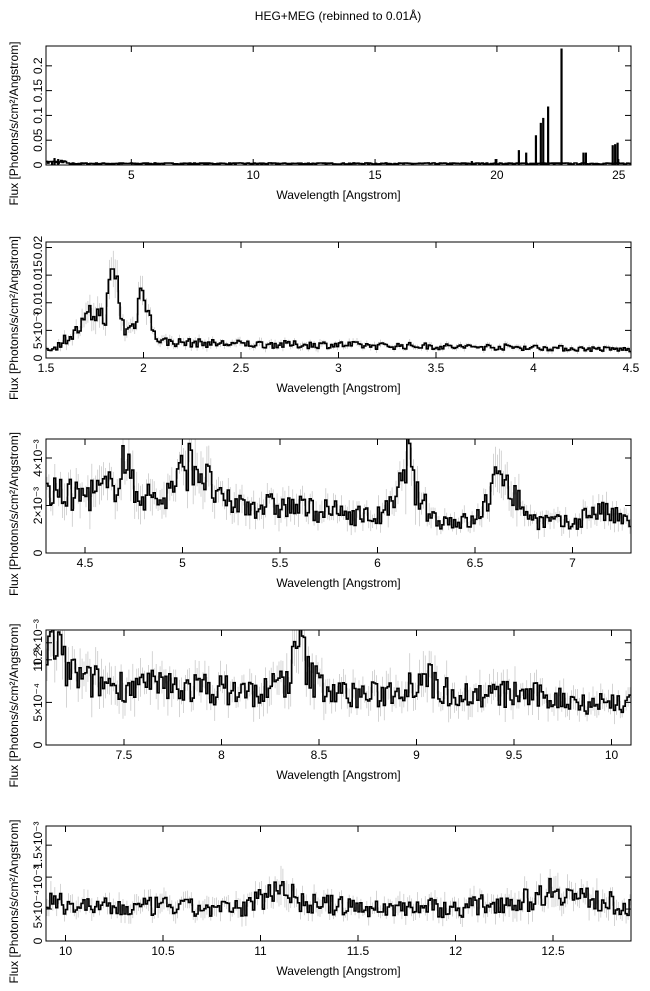 The image size is (650, 991). Describe the element at coordinates (38, 844) in the screenshot. I see `y-tick-label: 1.5×10⁻³` at that location.